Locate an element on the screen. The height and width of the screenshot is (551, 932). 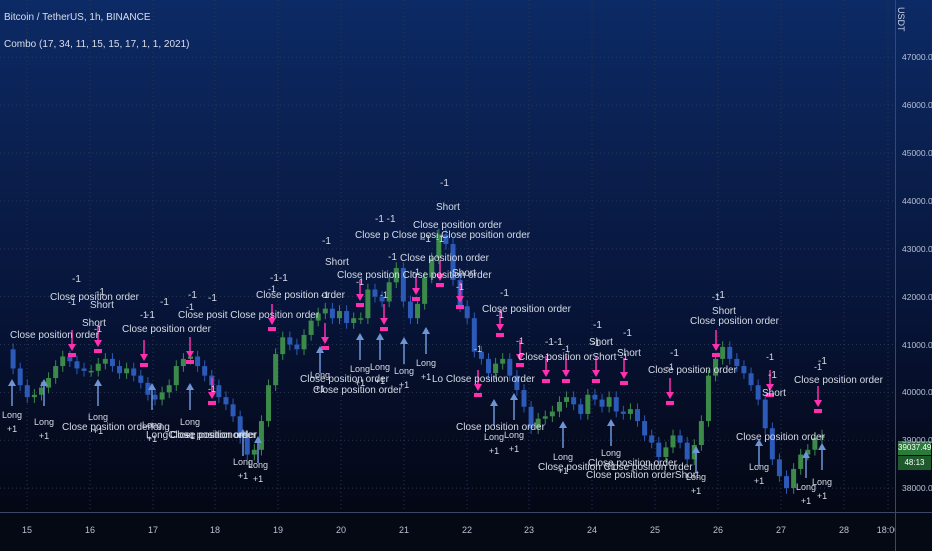
time-tick-label: 27 is located at coordinates (781, 530).